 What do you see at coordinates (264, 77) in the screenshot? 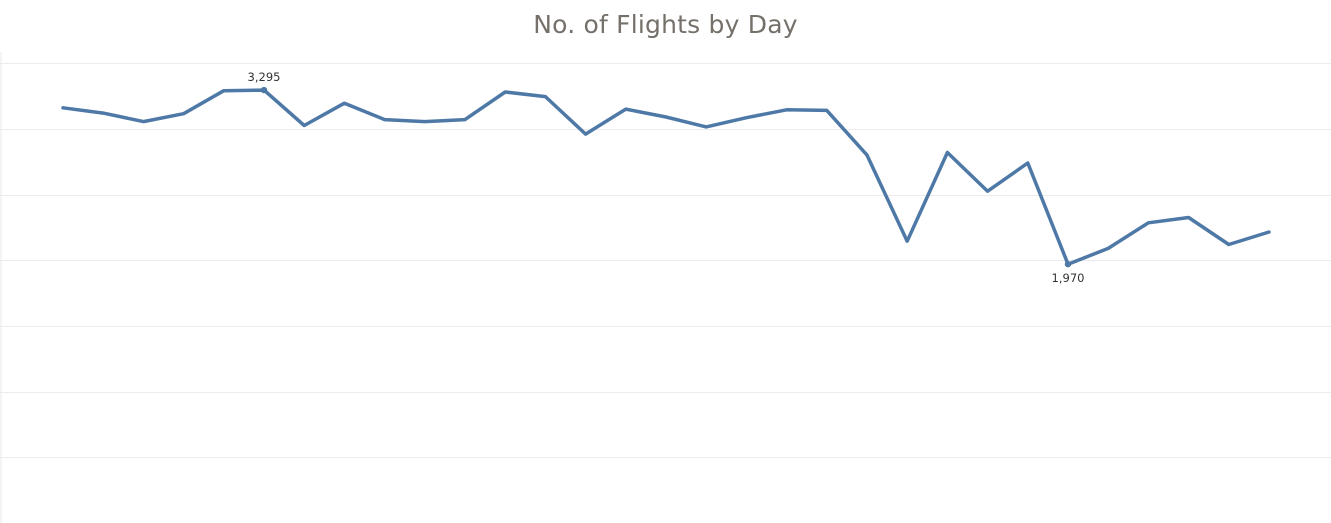
I see `data-label-6: 3,295` at bounding box center [264, 77].